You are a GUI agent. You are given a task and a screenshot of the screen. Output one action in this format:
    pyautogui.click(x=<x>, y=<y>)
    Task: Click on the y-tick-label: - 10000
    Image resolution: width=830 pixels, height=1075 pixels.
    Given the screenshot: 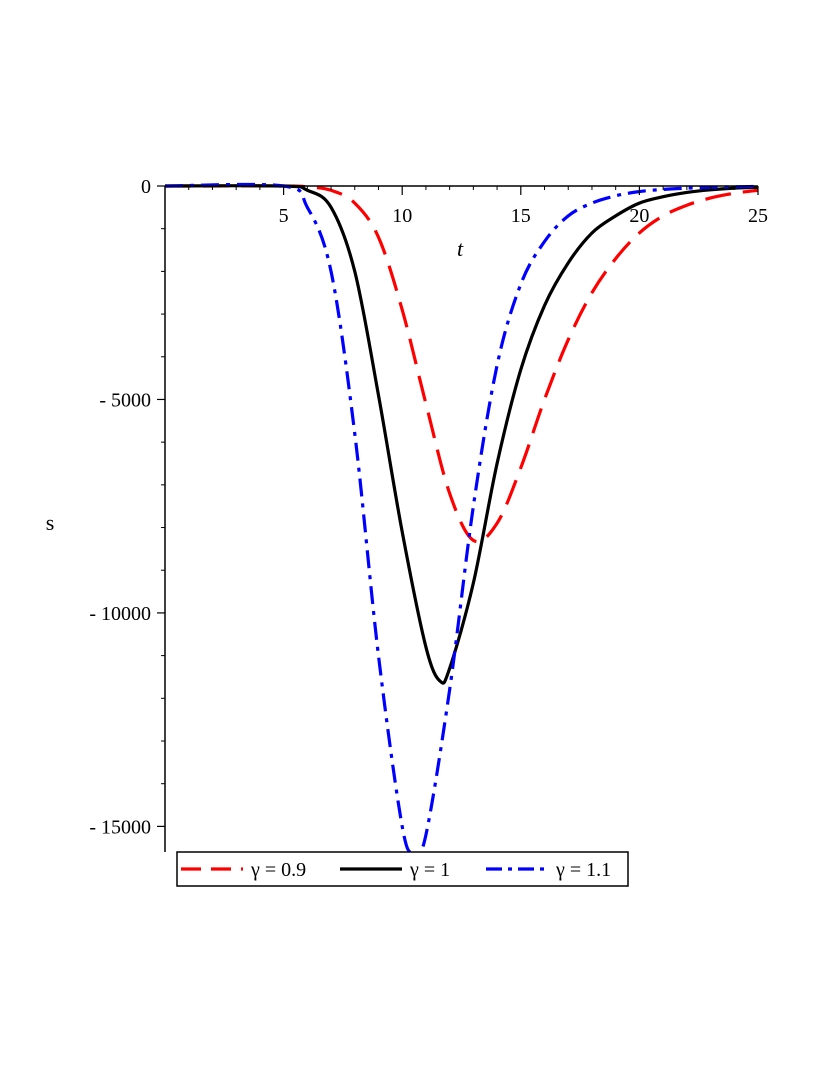 What is the action you would take?
    pyautogui.click(x=120, y=614)
    